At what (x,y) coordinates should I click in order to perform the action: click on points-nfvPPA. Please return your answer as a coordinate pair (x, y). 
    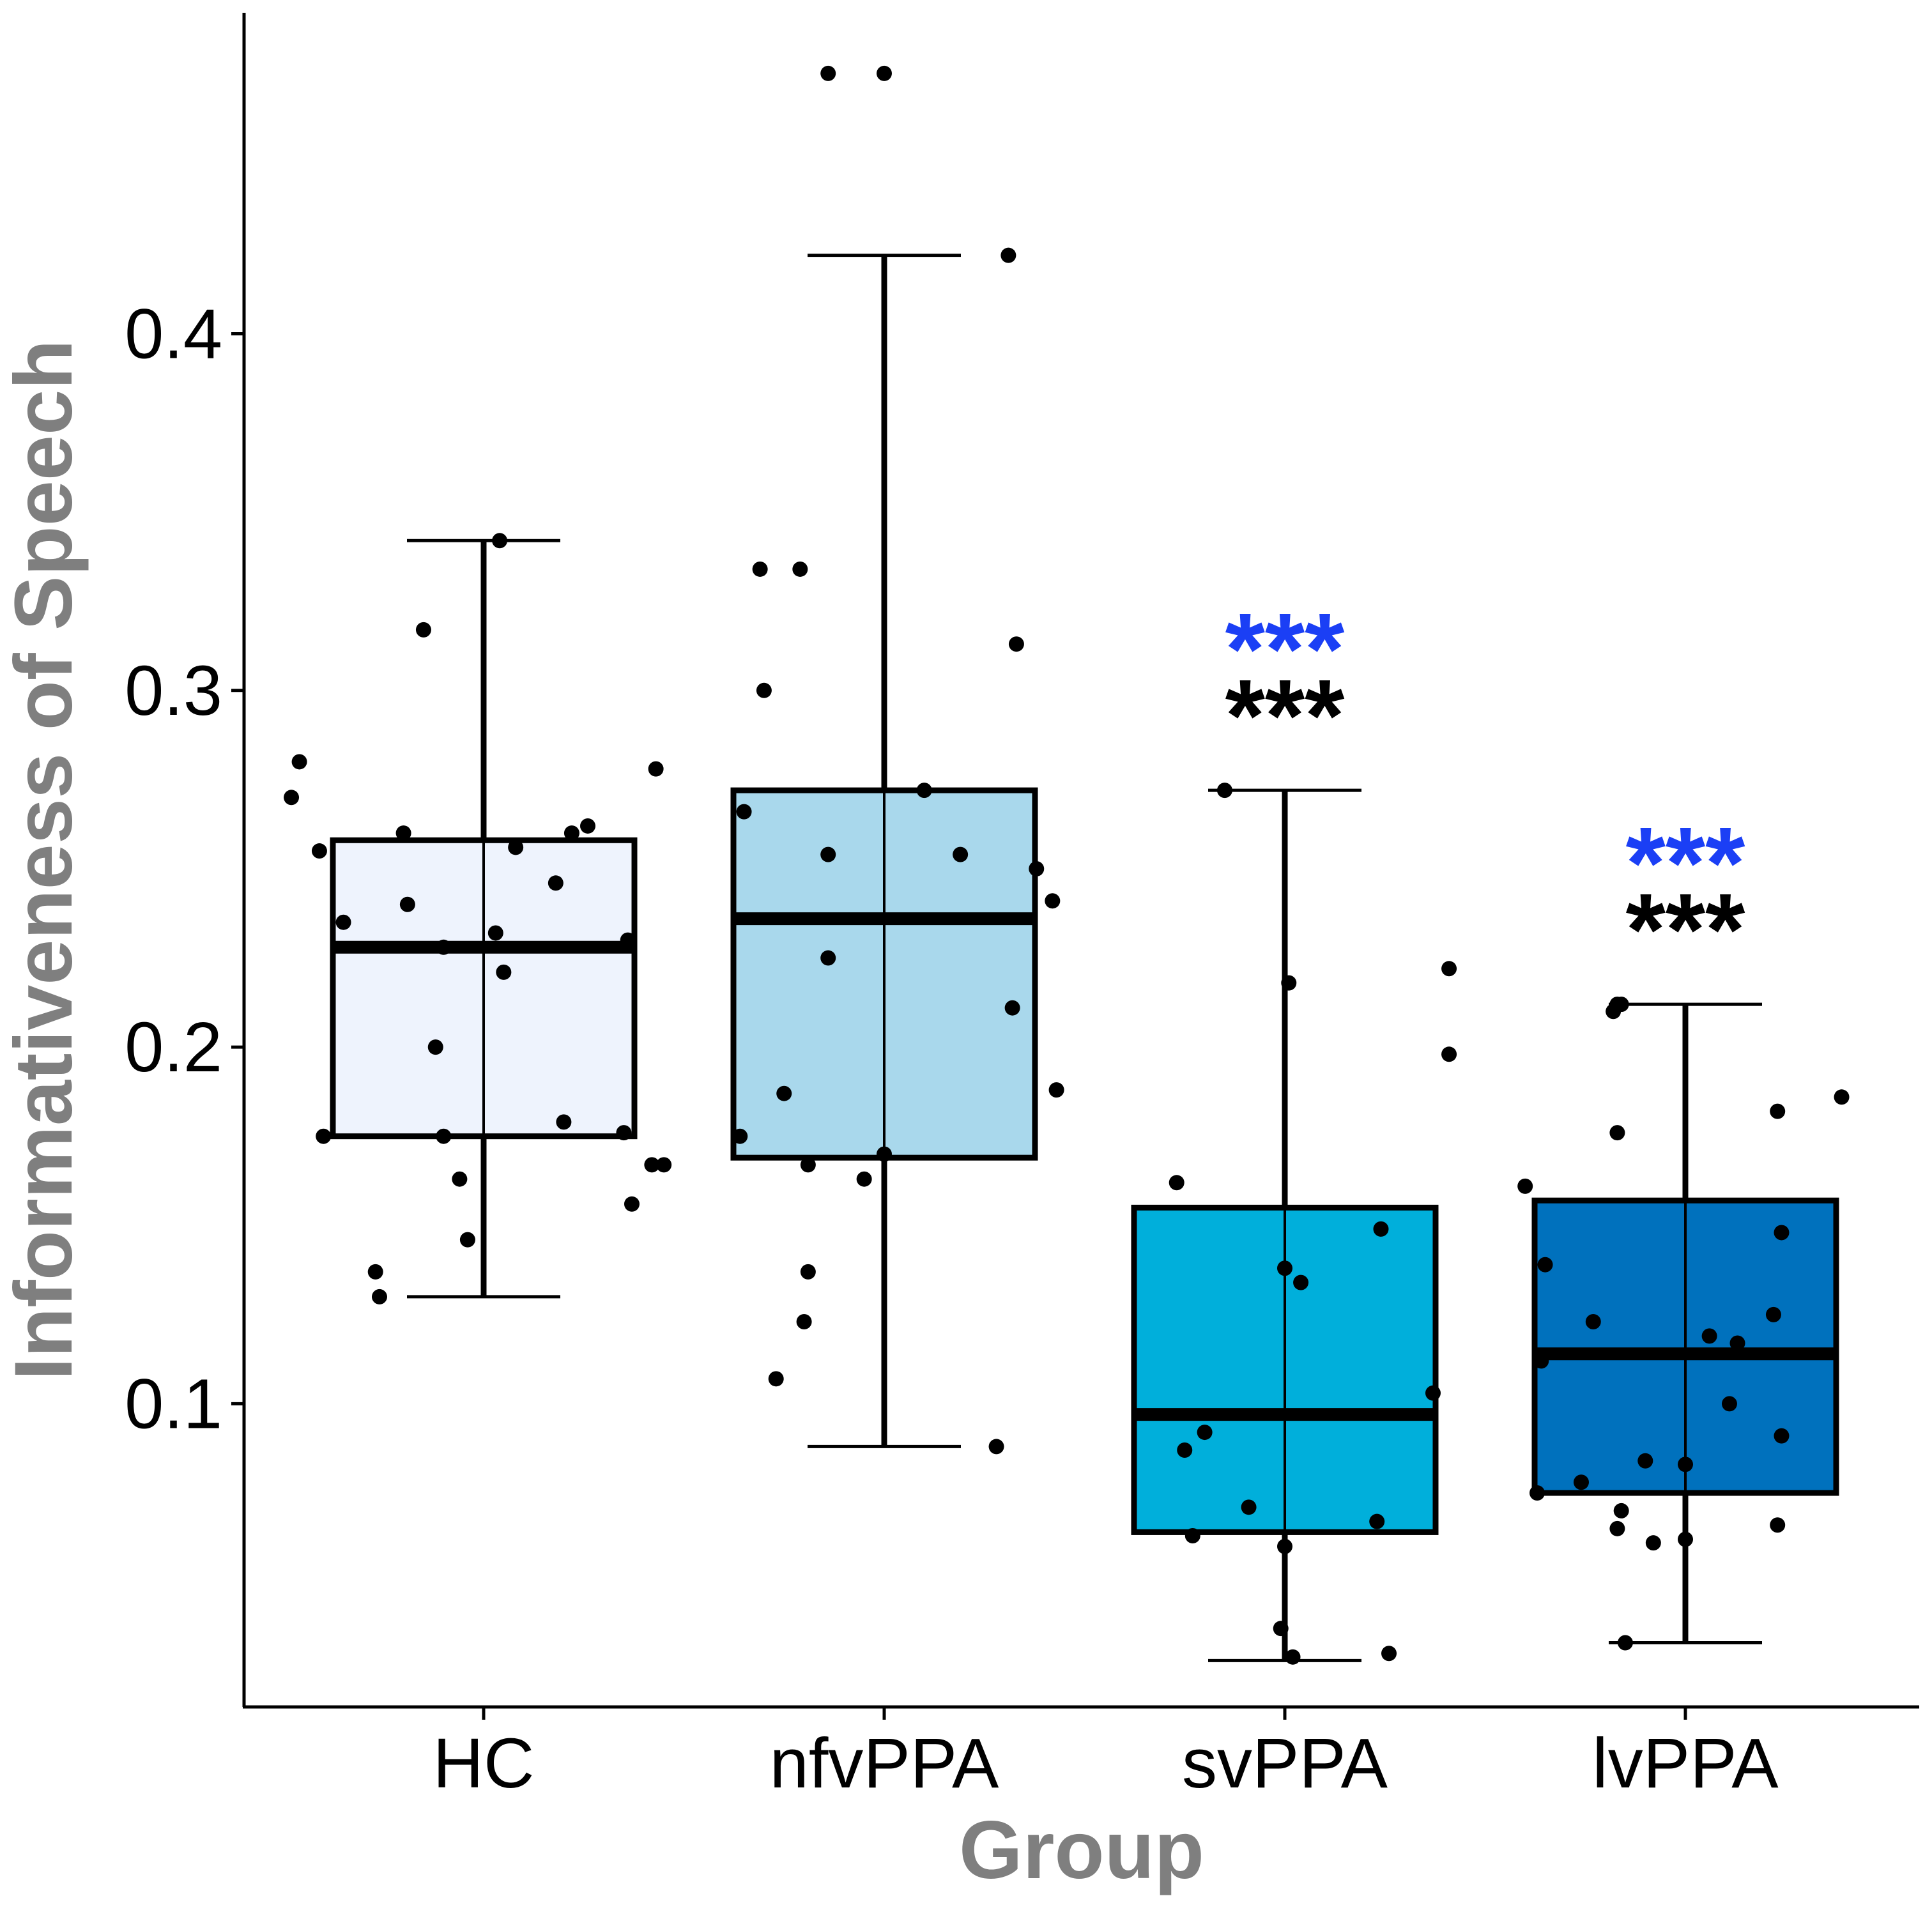
    Looking at the image, I should click on (898, 760).